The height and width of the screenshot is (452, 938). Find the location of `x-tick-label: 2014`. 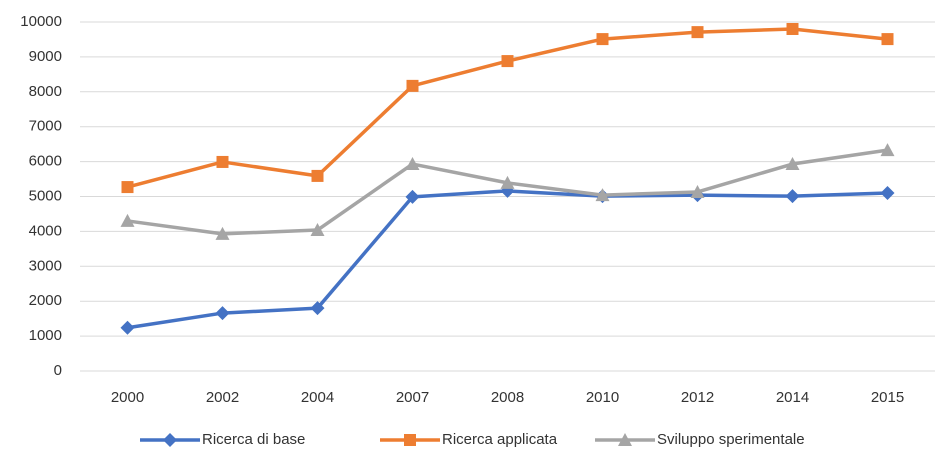

x-tick-label: 2014 is located at coordinates (792, 397).